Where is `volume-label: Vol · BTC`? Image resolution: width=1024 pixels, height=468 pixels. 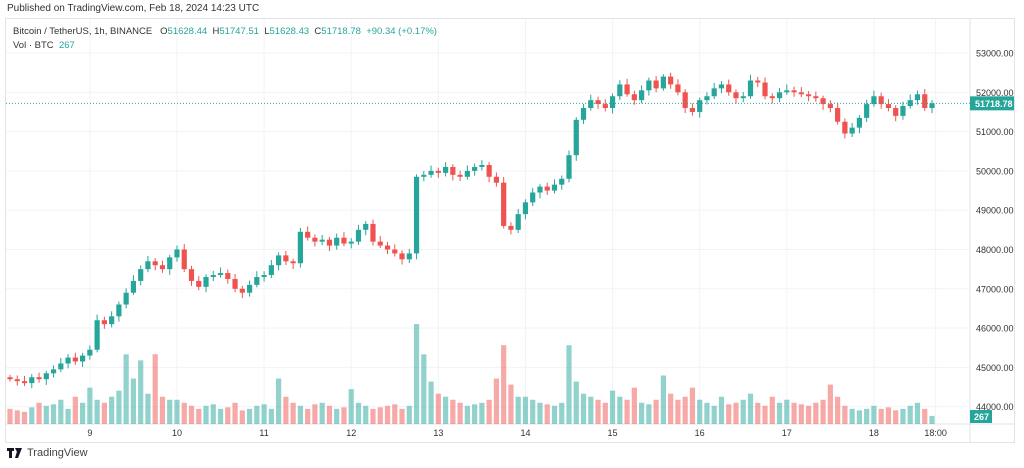 volume-label: Vol · BTC is located at coordinates (33, 45).